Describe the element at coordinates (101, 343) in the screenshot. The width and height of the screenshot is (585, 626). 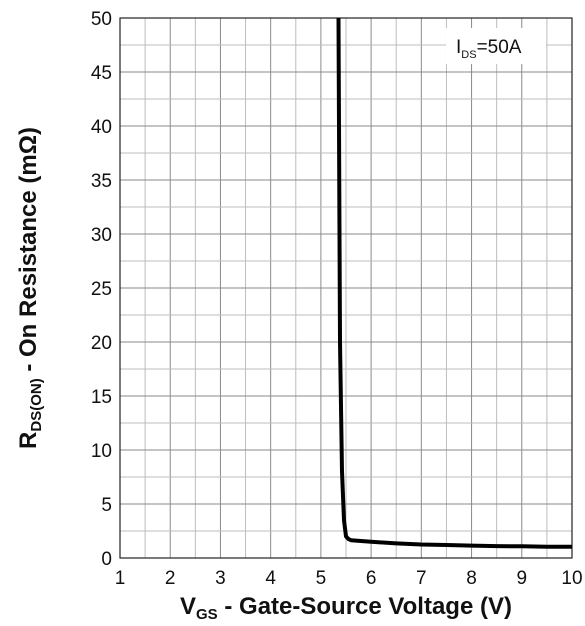
I see `y-tick-label: 20` at that location.